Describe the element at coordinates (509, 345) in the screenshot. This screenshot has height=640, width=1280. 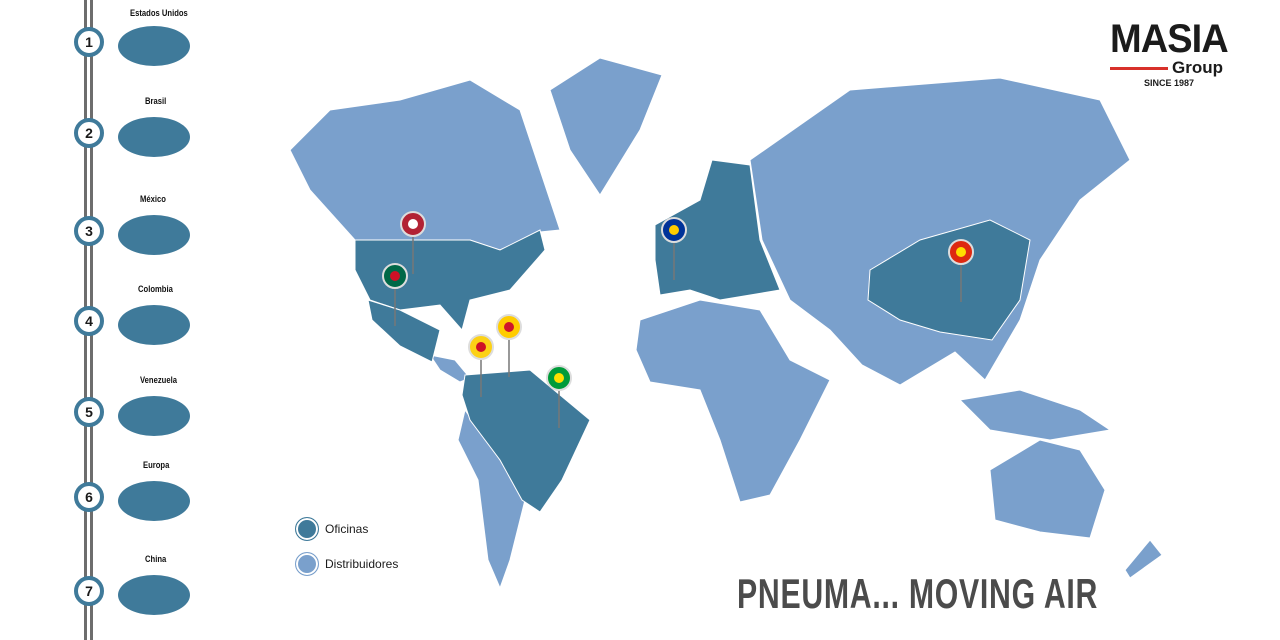
I see `flag-pin-venezuela` at that location.